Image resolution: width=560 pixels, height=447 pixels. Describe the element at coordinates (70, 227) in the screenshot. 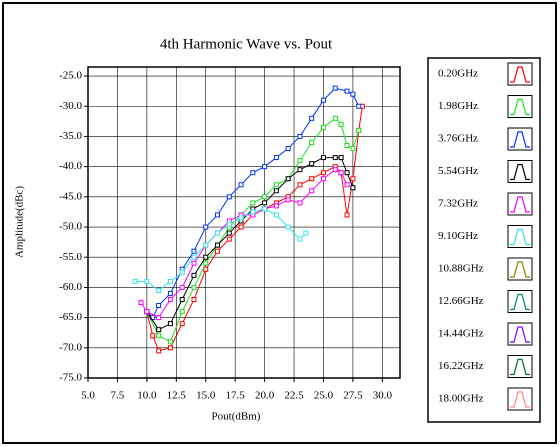

I see `y-tick-label: -50.0` at that location.